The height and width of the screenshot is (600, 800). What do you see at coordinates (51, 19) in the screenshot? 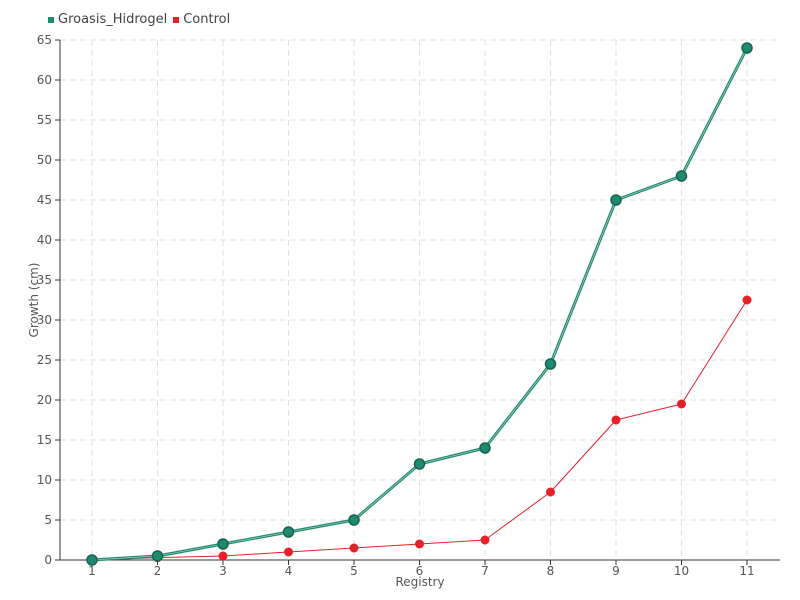
I see `legend-swatch-groasis` at bounding box center [51, 19].